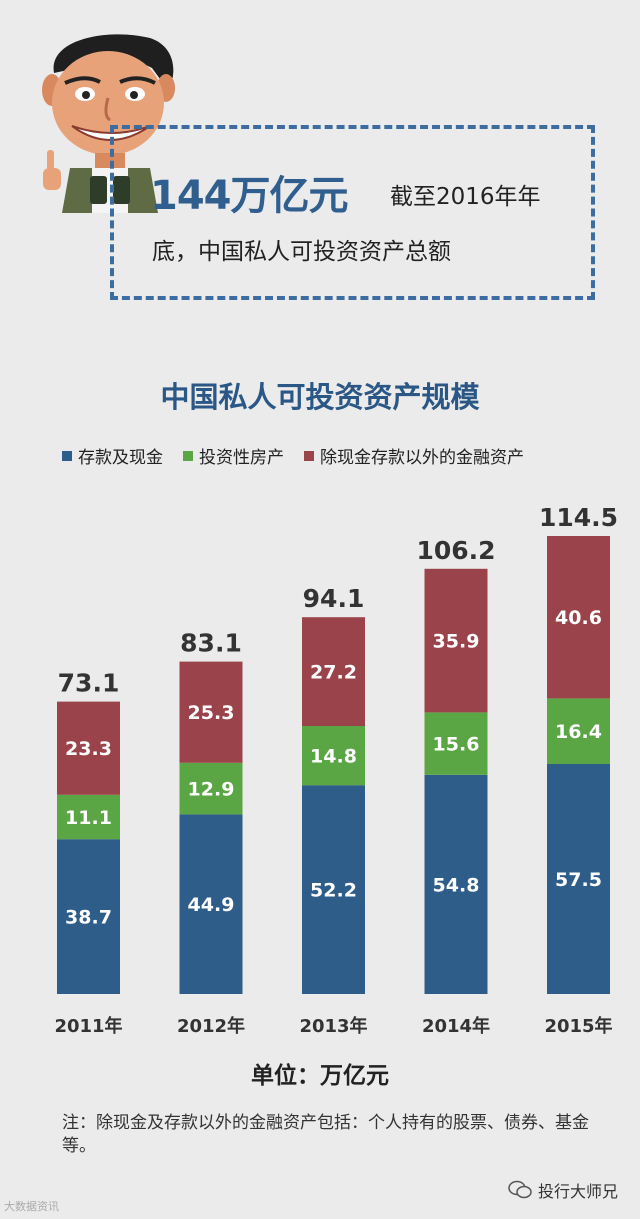 This screenshot has width=640, height=1219. Describe the element at coordinates (303, 455) in the screenshot. I see `chart-legend: 存款及现金 投资性房产 除现金存款以外的金融资产` at that location.